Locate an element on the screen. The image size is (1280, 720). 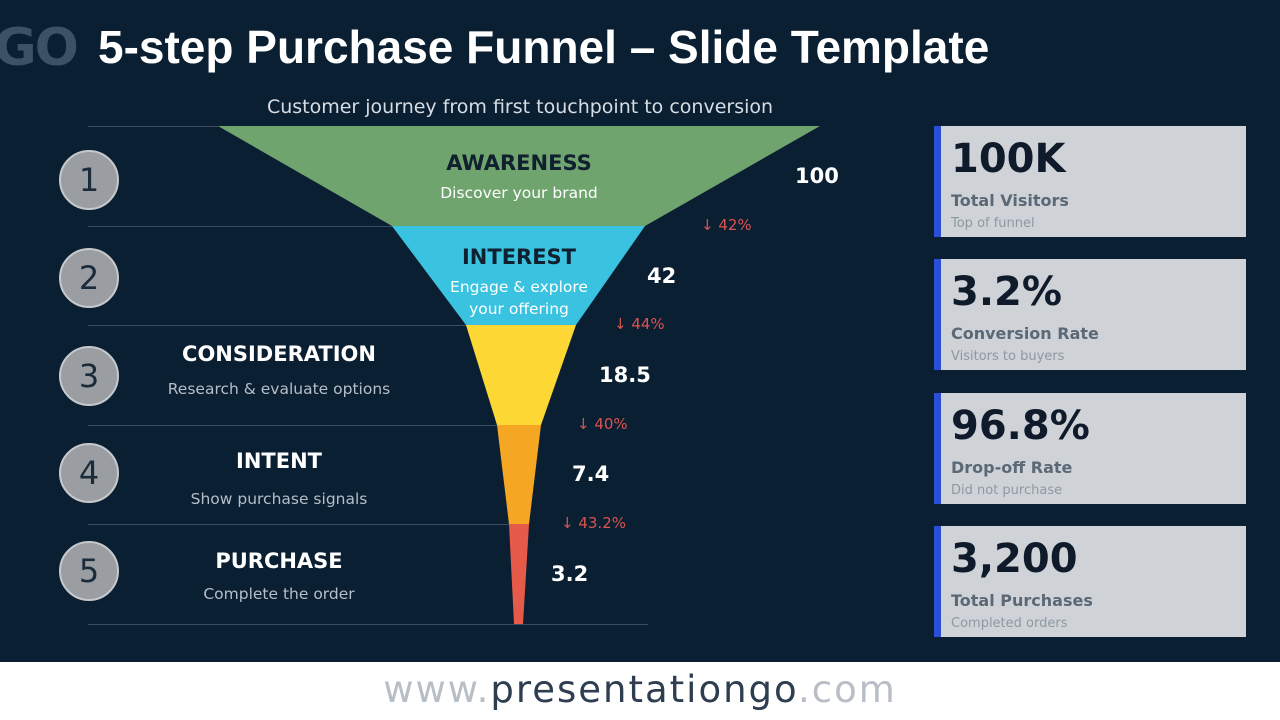
stage-value-awareness: 100 is located at coordinates (817, 176).